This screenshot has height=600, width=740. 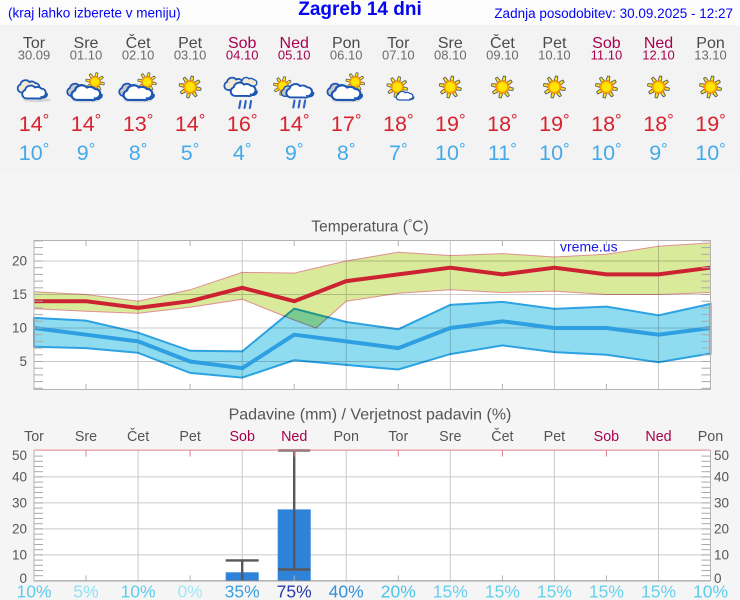 What do you see at coordinates (346, 55) in the screenshot?
I see `svg-text: 06.10` at bounding box center [346, 55].